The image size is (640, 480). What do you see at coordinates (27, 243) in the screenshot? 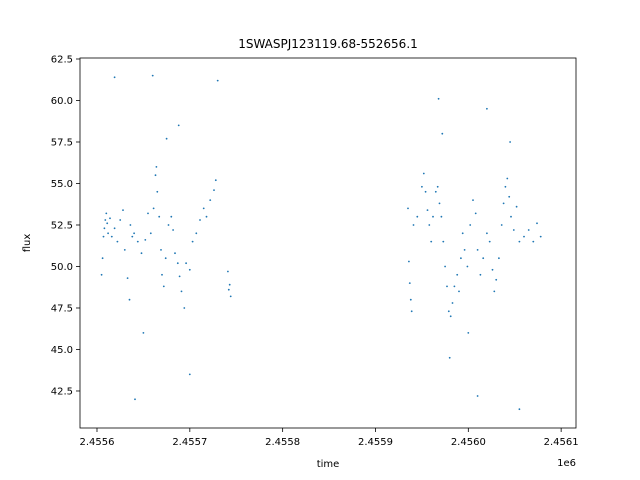
I see `y-axis-label: flux` at bounding box center [27, 243].